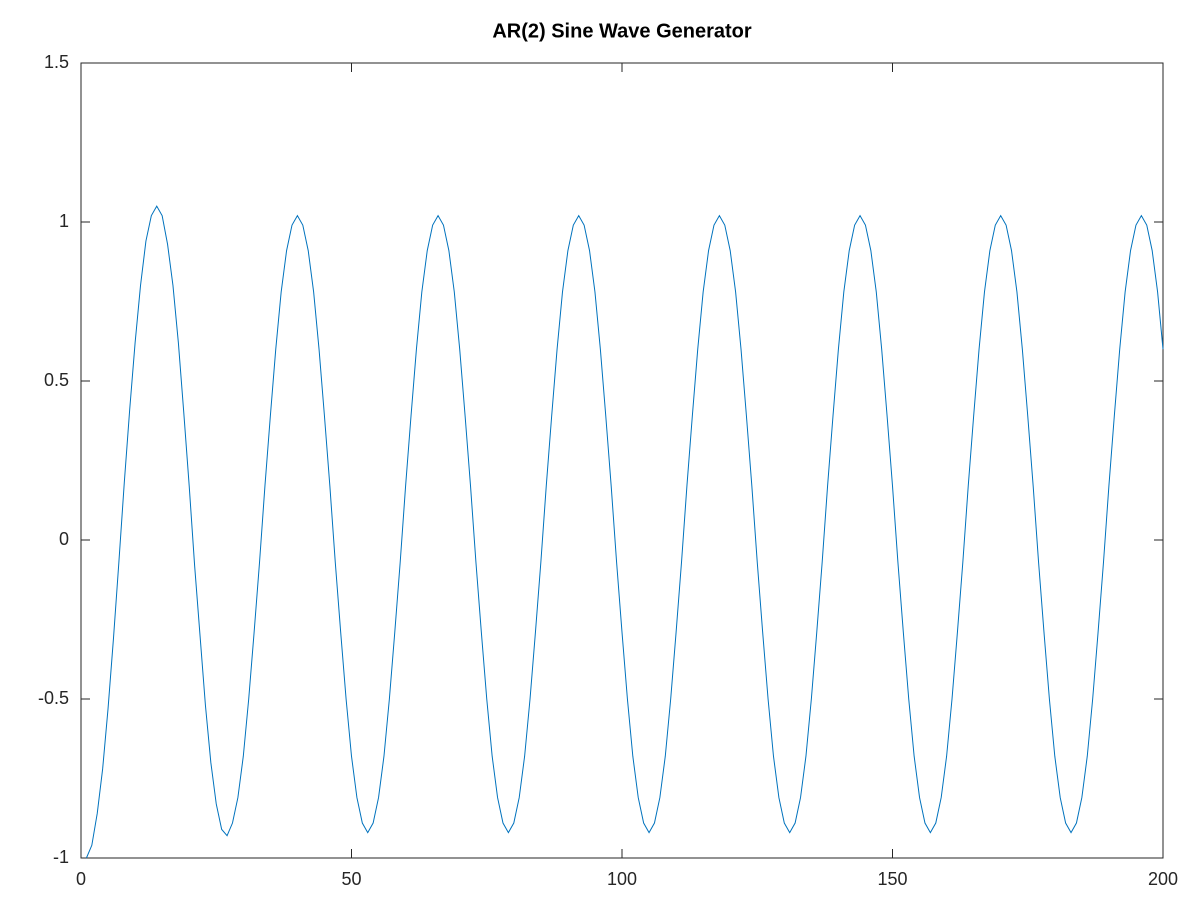  Describe the element at coordinates (64, 221) in the screenshot. I see `y-tick-label: 1` at that location.